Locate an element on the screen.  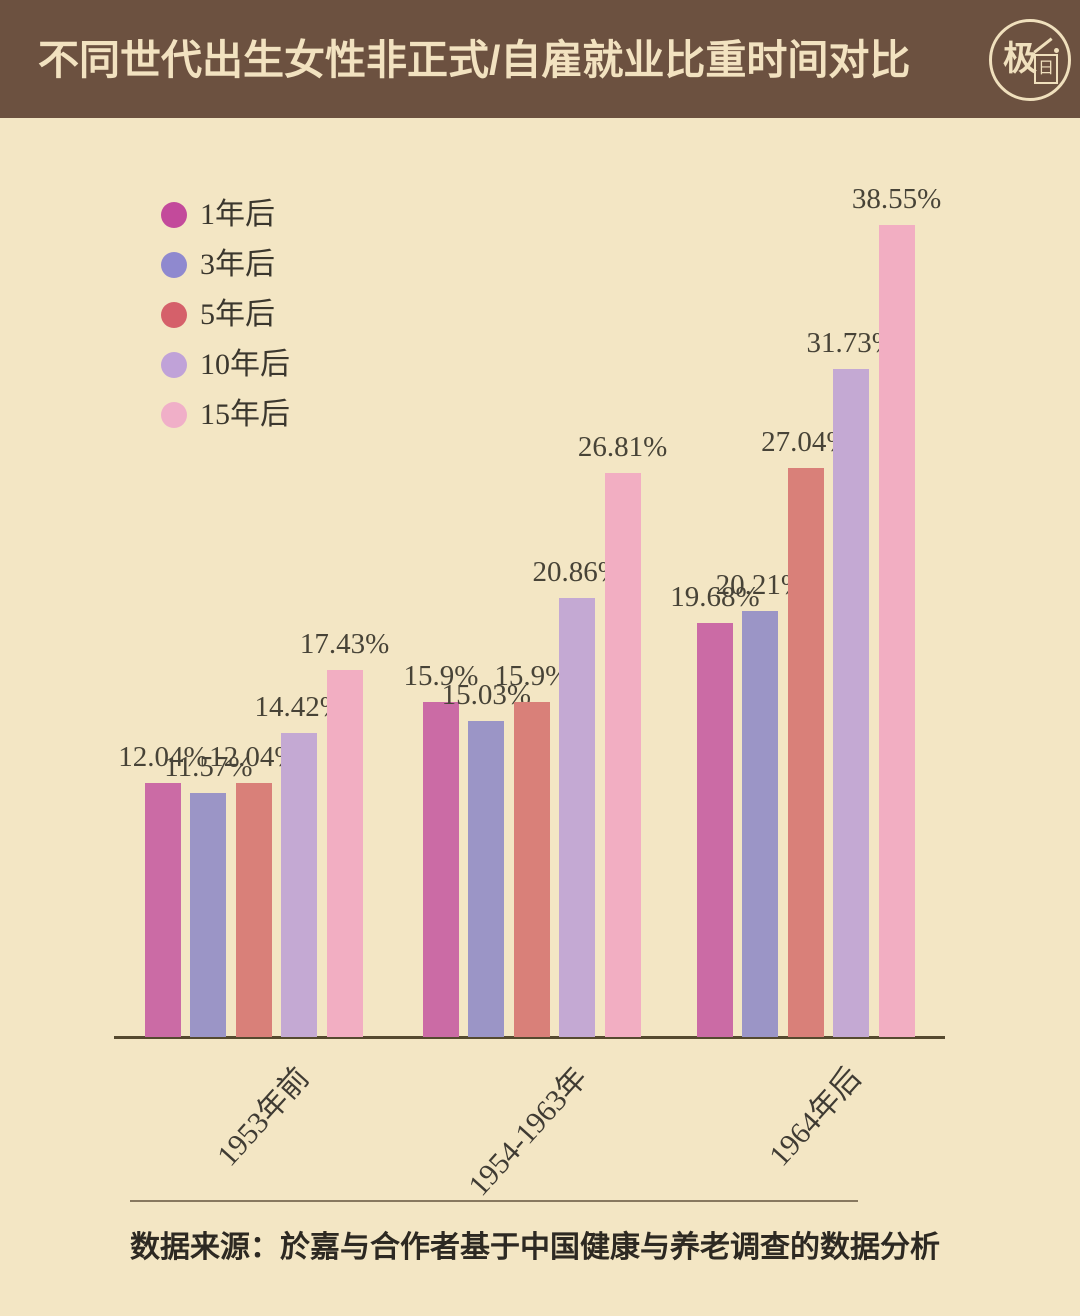
page-title: 不同世代出生女性非正式/自雇就业比重时间对比 is located at coordinates (474, 60).